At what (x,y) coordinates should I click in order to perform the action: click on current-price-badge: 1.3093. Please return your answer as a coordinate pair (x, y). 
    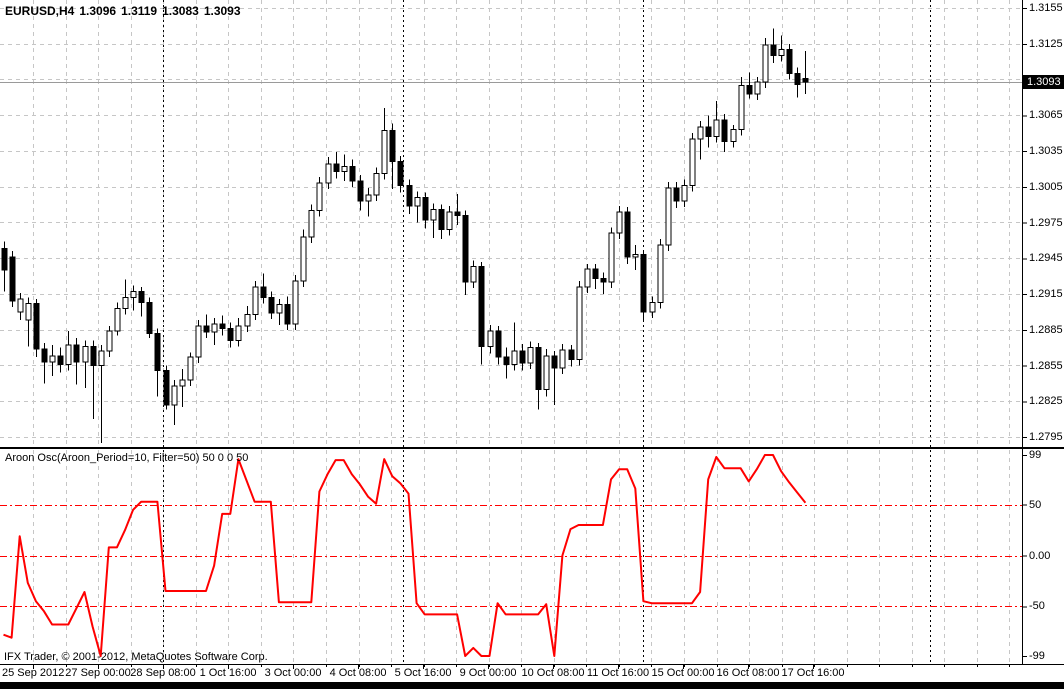
    Looking at the image, I should click on (1043, 82).